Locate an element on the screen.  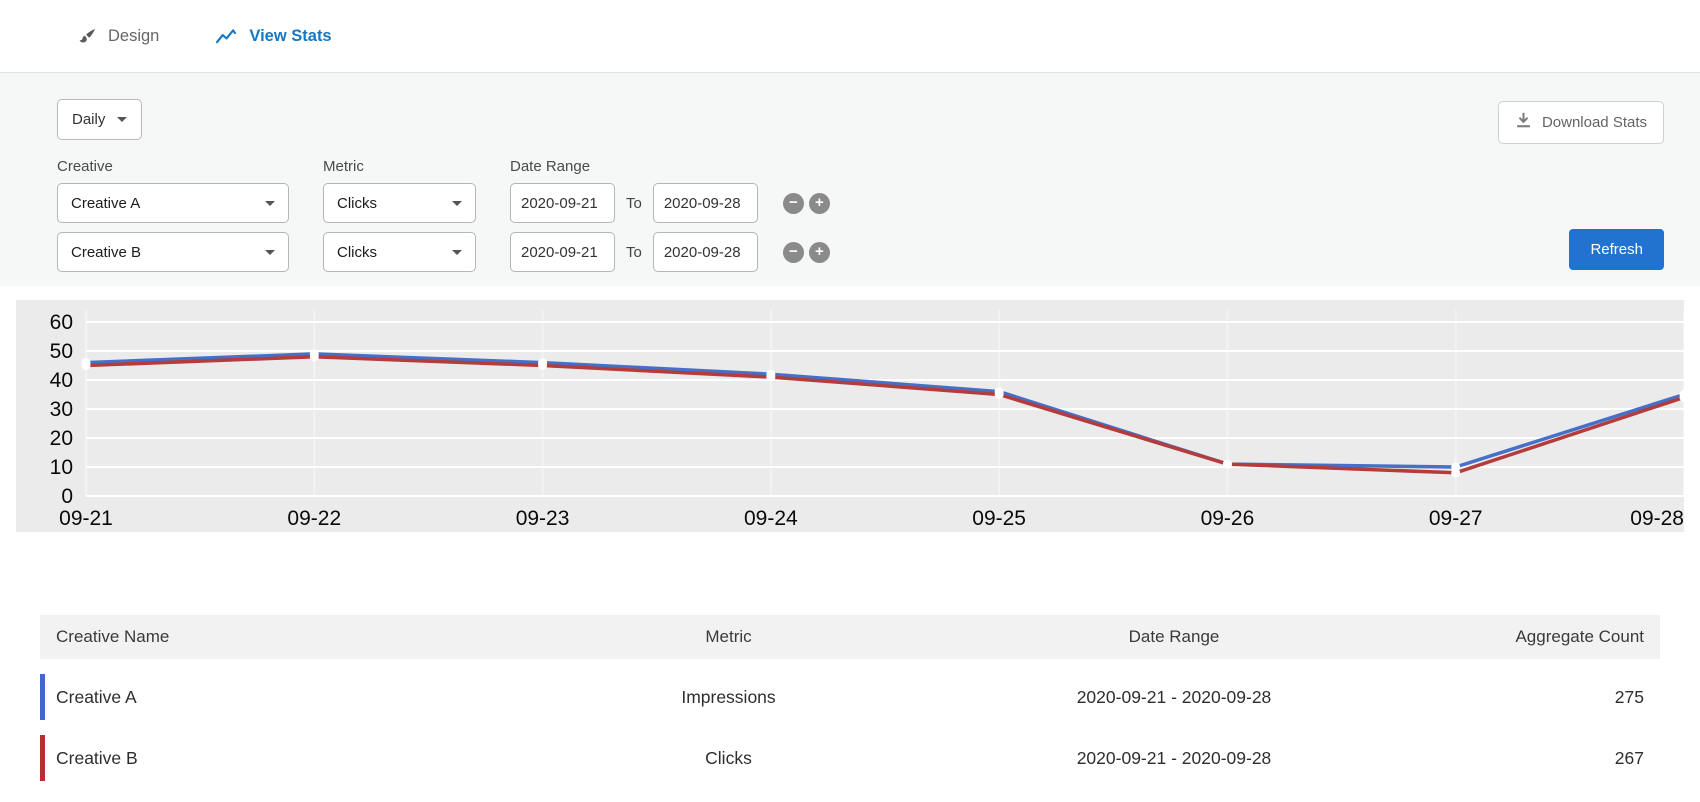
add-series-button-row1: + is located at coordinates (819, 203).